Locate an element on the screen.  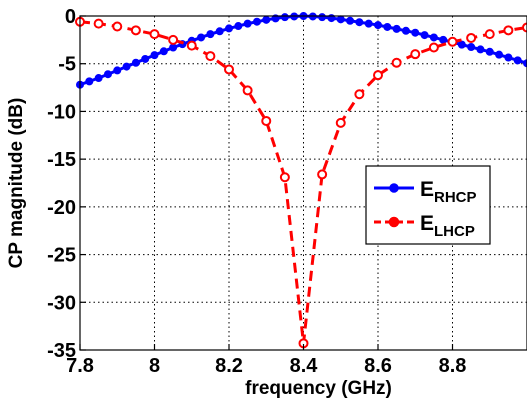
y-tick-label: -25 is located at coordinates (61, 256).